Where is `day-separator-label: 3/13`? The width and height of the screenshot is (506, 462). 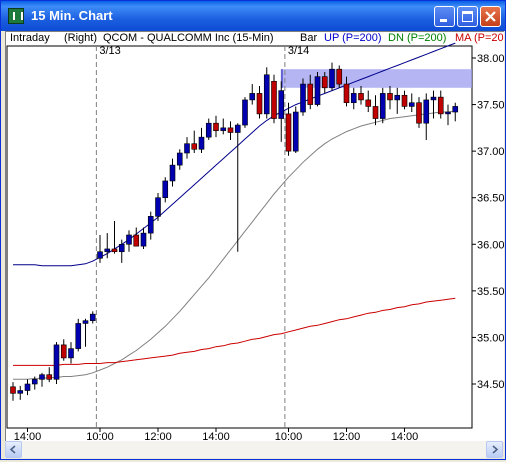 day-separator-label: 3/13 is located at coordinates (109, 51).